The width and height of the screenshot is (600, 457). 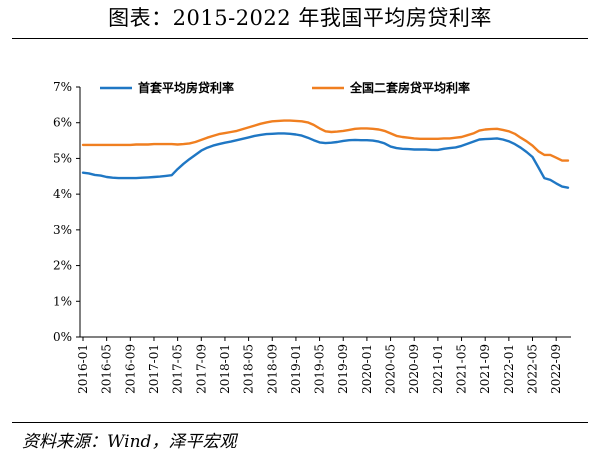 What do you see at coordinates (186, 87) in the screenshot?
I see `legend-label-1: 首套平均房贷利率` at bounding box center [186, 87].